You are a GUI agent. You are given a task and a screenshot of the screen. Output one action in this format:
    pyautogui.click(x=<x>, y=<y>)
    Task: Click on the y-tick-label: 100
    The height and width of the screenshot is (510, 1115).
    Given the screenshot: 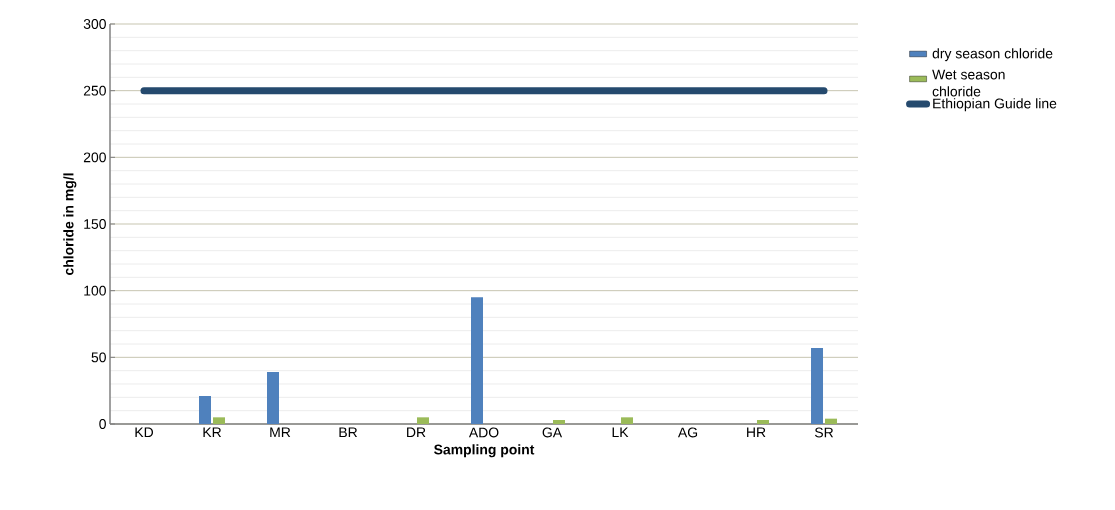 What is the action you would take?
    pyautogui.click(x=95, y=290)
    